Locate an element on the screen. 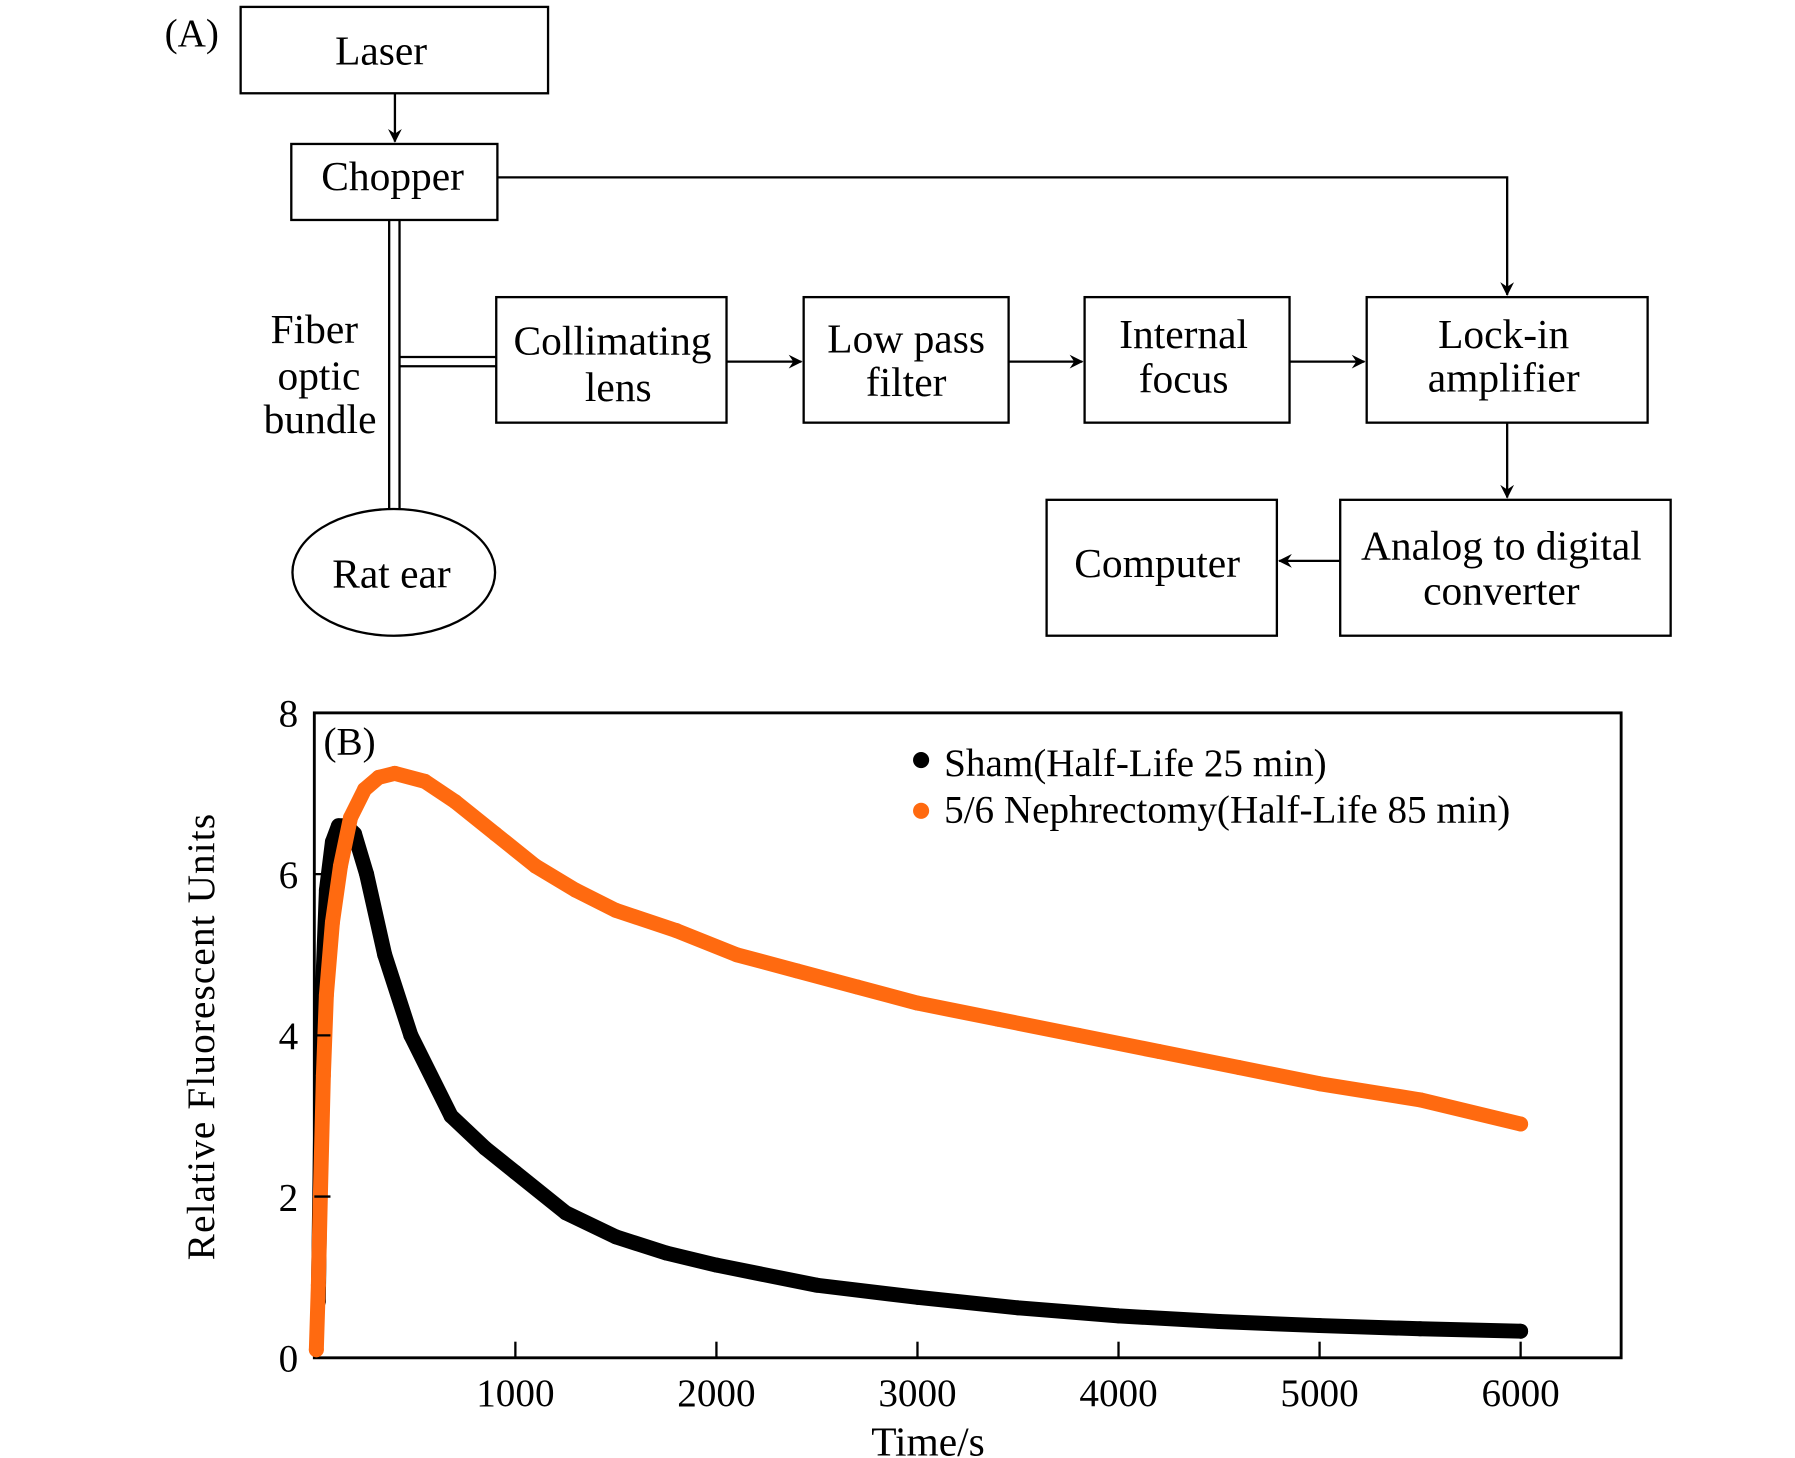 The height and width of the screenshot is (1458, 1795). x-tick-label: 1000 is located at coordinates (515, 1393).